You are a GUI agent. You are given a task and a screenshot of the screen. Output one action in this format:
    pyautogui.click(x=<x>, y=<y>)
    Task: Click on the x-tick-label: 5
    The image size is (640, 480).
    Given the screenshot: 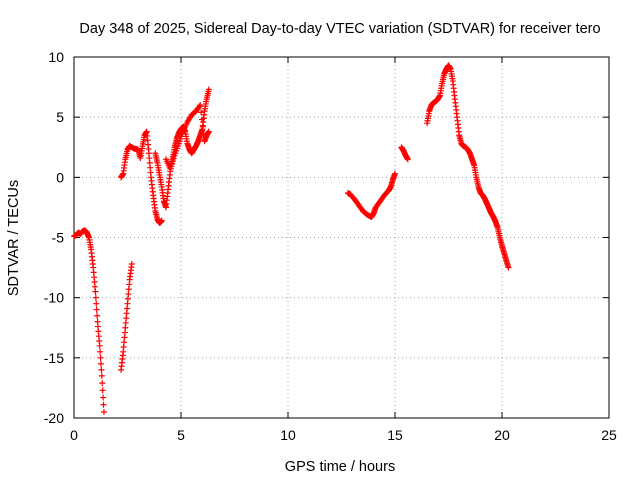 What is the action you would take?
    pyautogui.click(x=181, y=435)
    